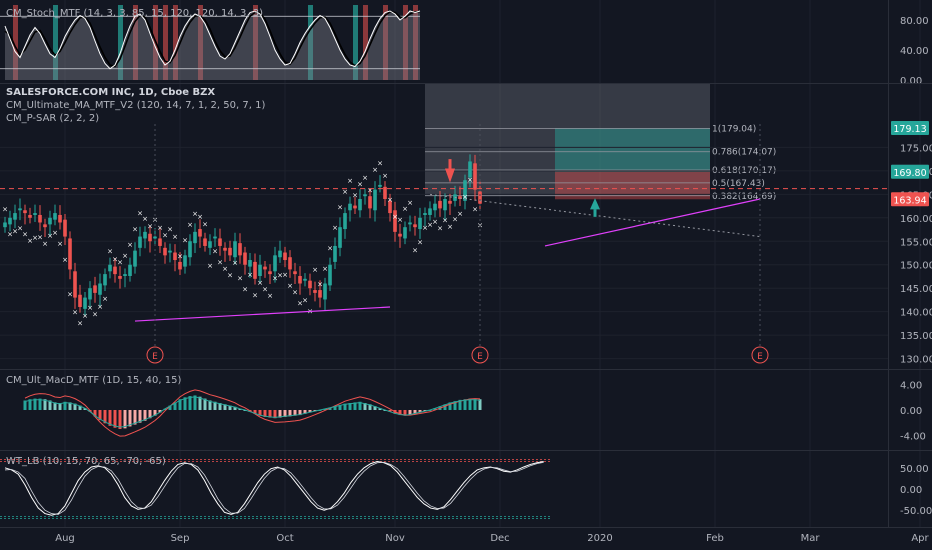 Image resolution: width=932 pixels, height=550 pixels. What do you see at coordinates (120, 42) in the screenshot?
I see `stoch-band-green` at bounding box center [120, 42].